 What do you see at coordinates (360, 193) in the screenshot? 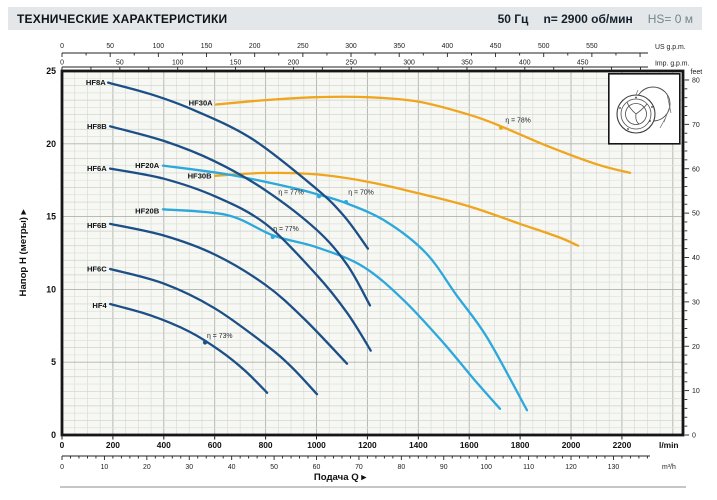
I see `efficiency-label: η = 70%` at bounding box center [360, 193].